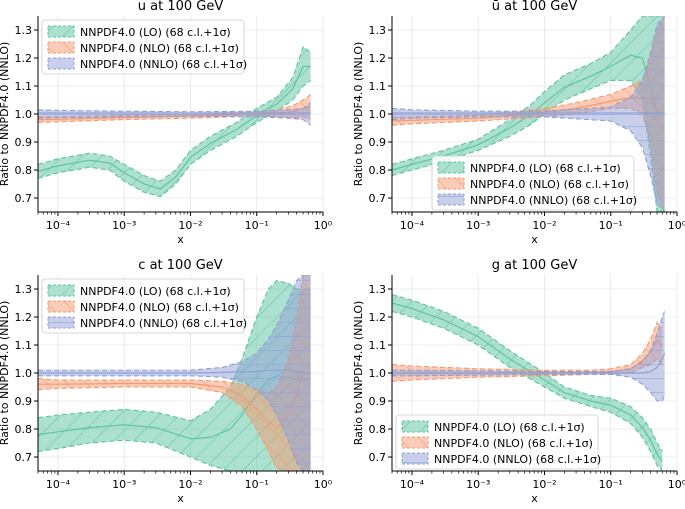  I want to click on central-line-lo, so click(527, 382).